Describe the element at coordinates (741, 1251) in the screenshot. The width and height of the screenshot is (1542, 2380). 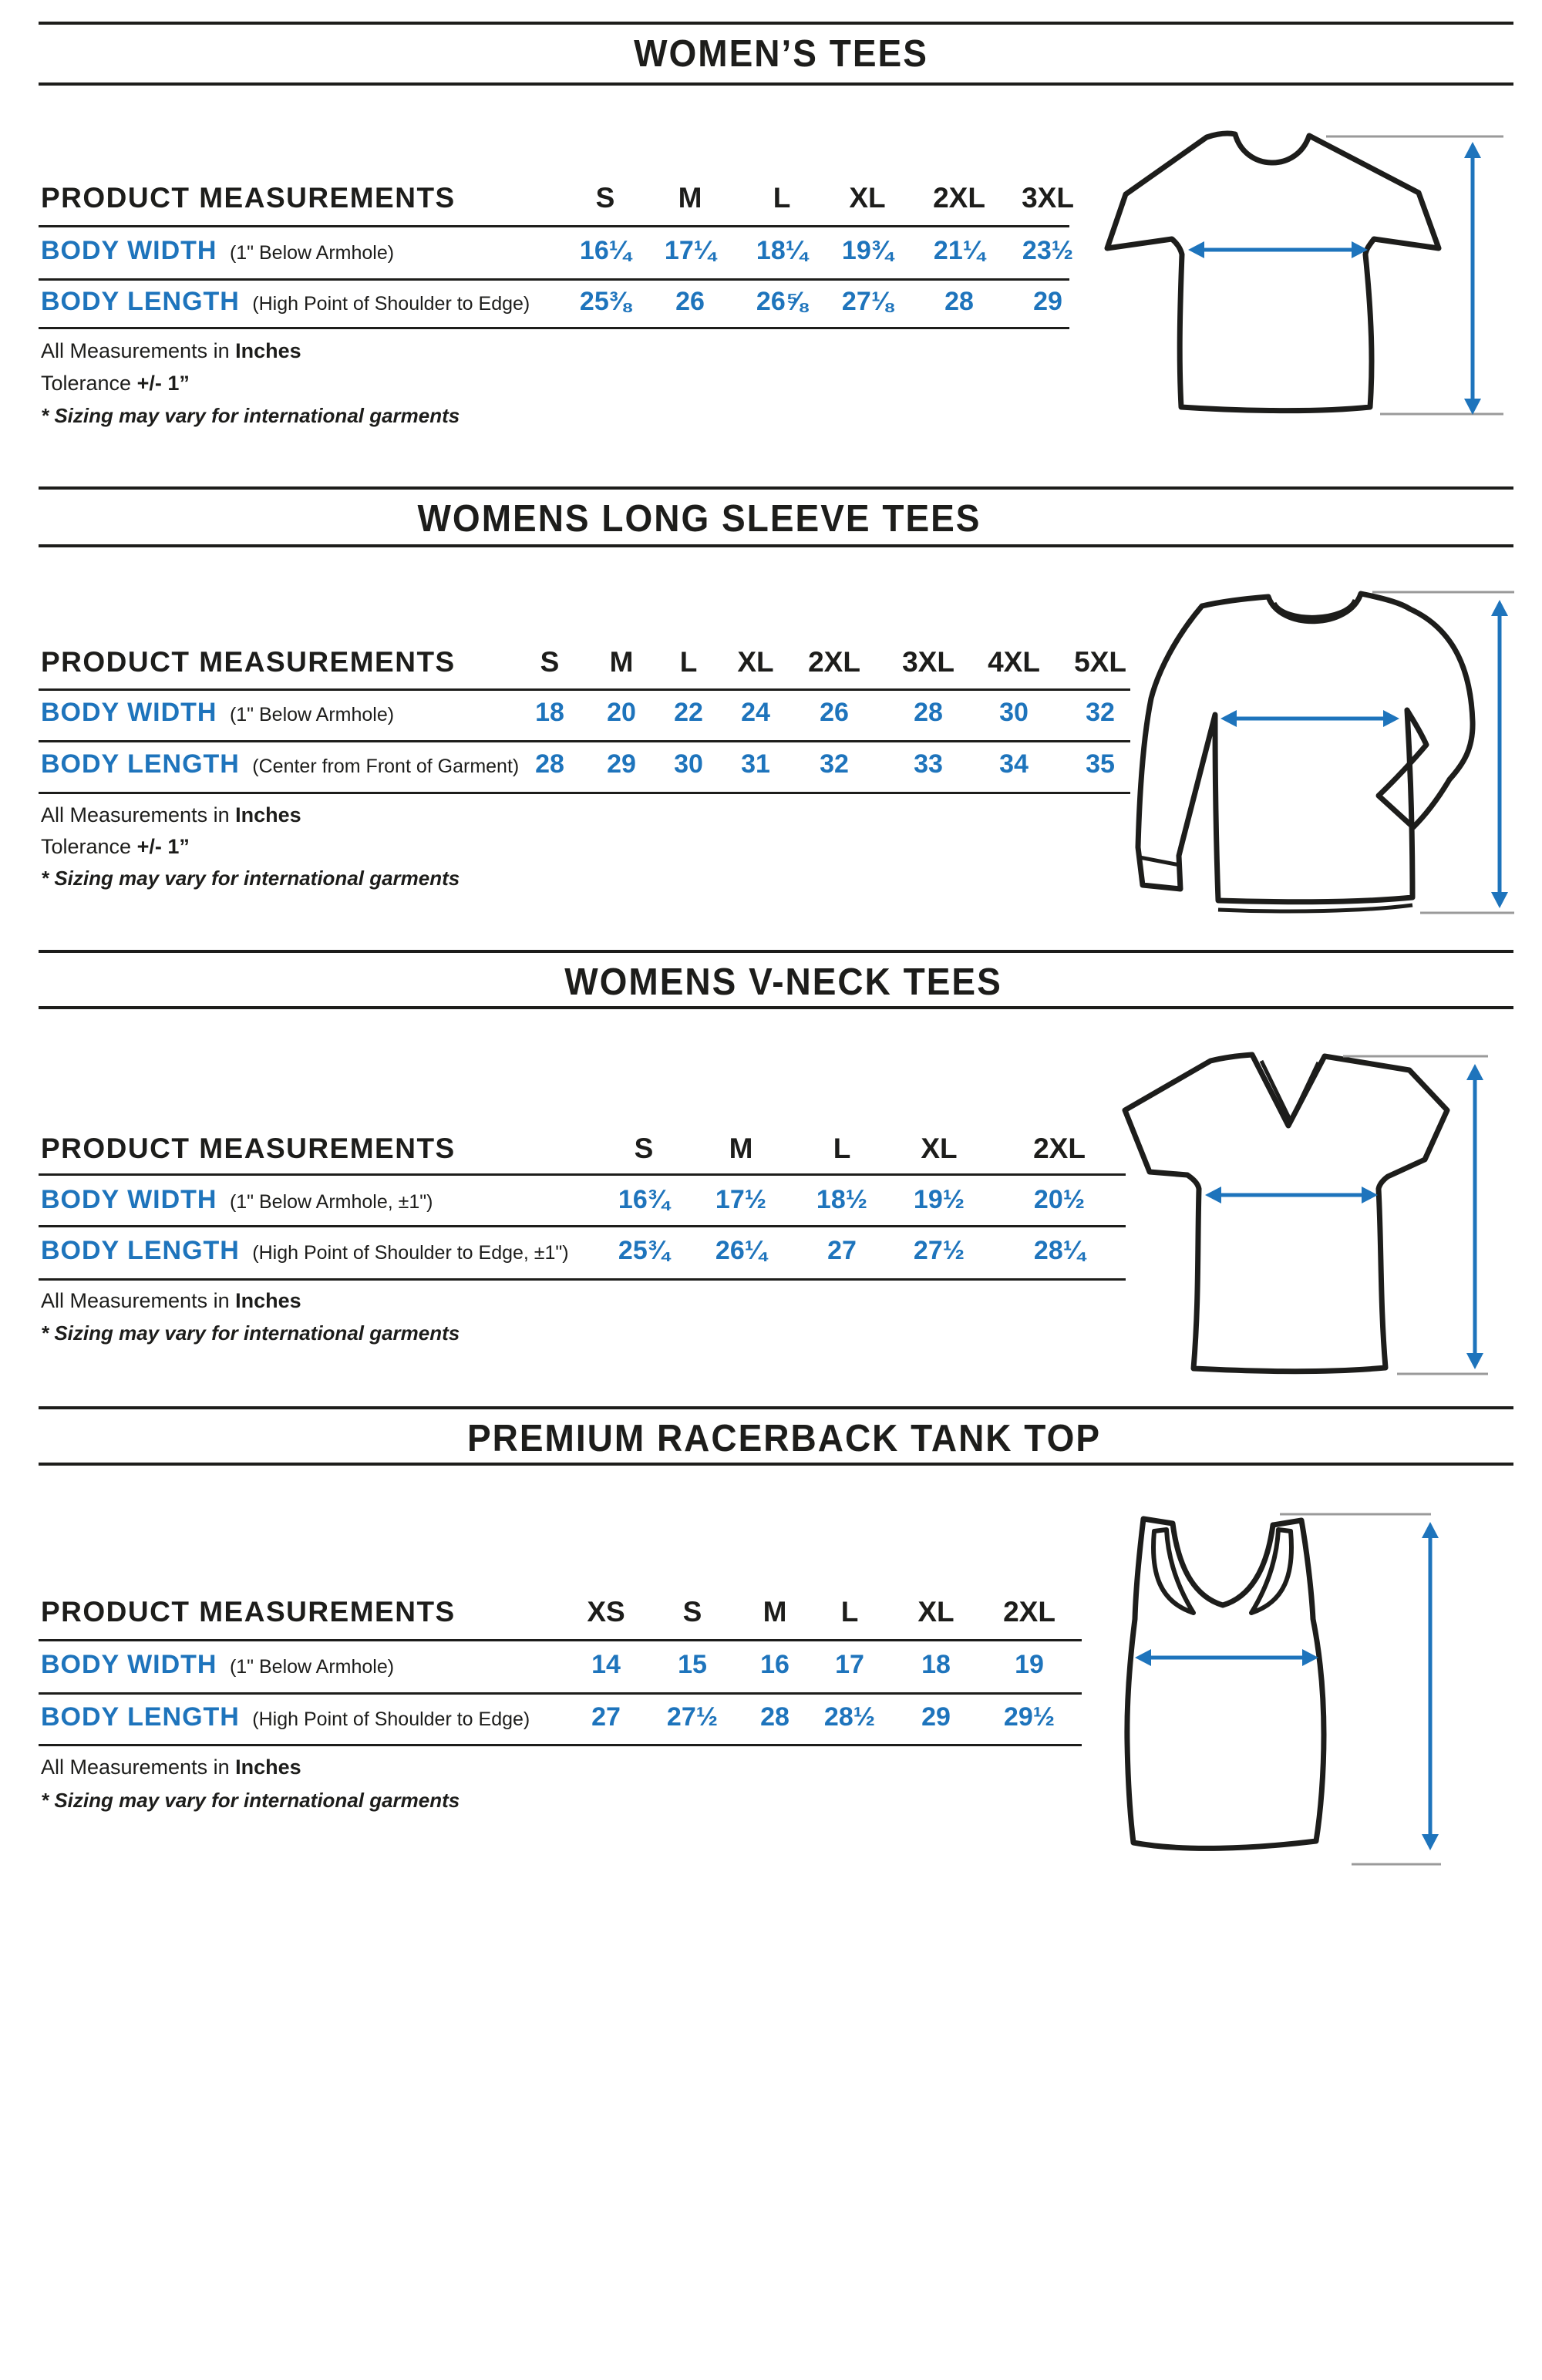
I see `measurement-value: 26¼` at that location.